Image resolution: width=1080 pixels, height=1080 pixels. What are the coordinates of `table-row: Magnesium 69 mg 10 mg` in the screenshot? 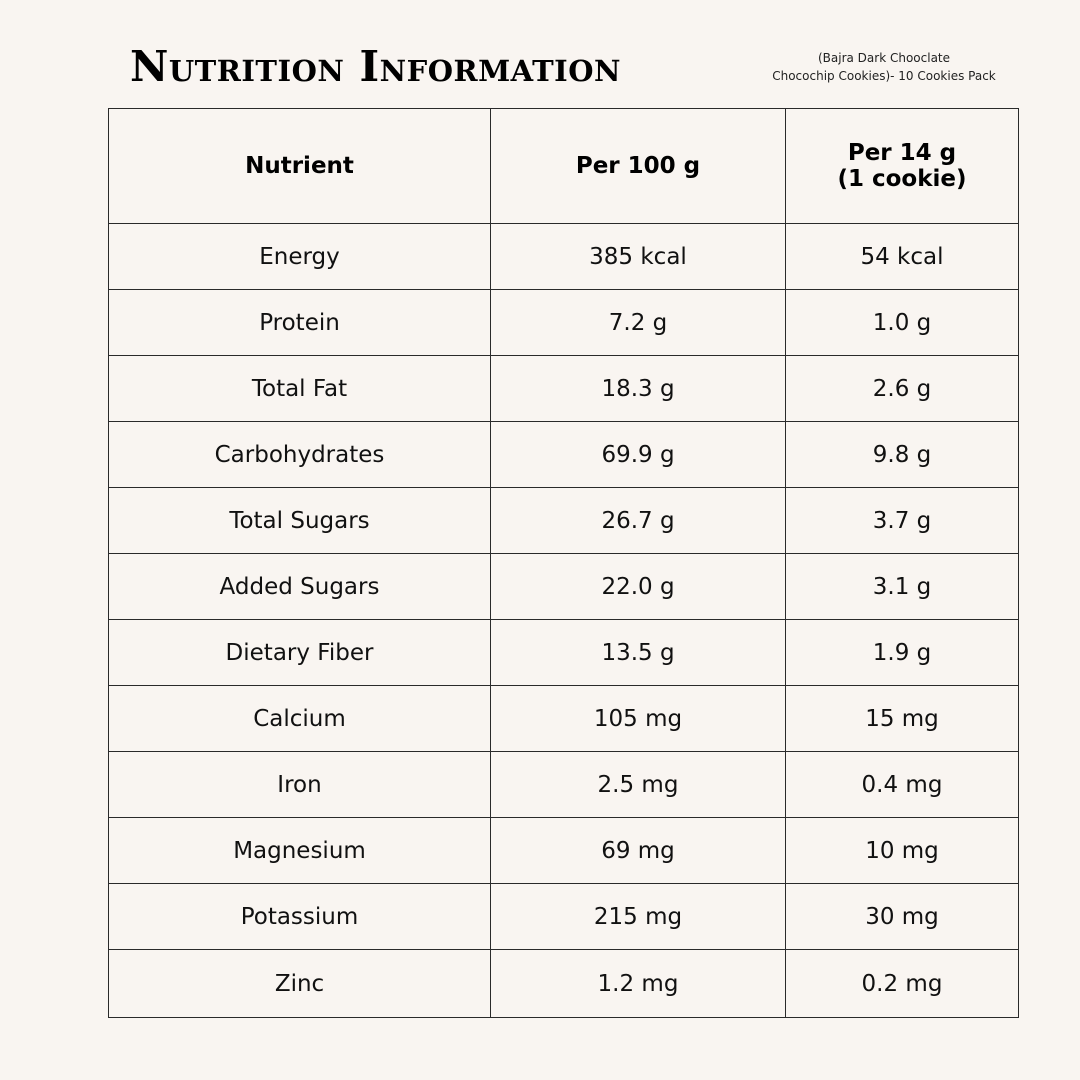 It's located at (563, 850).